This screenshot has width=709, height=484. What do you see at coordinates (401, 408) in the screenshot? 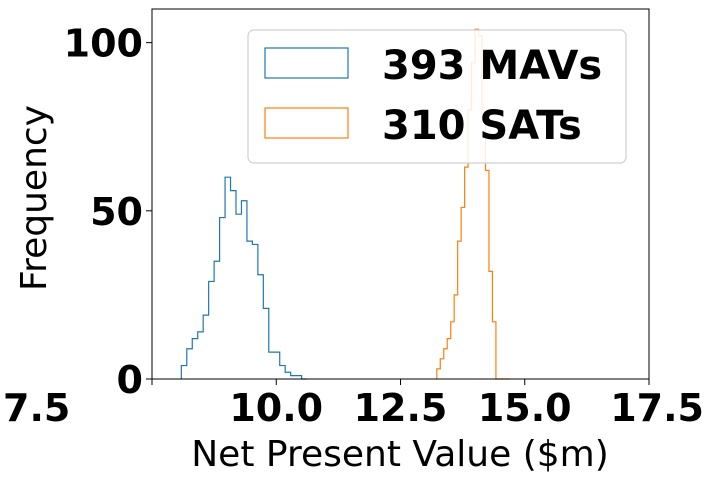
I see `x-tick-label: 12.5` at bounding box center [401, 408].